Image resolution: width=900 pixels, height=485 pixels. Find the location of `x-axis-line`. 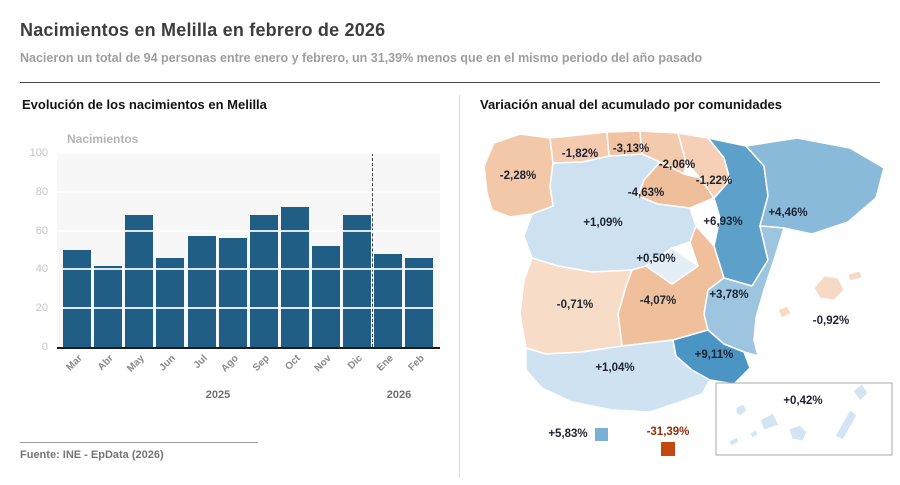

x-axis-line is located at coordinates (248, 348).